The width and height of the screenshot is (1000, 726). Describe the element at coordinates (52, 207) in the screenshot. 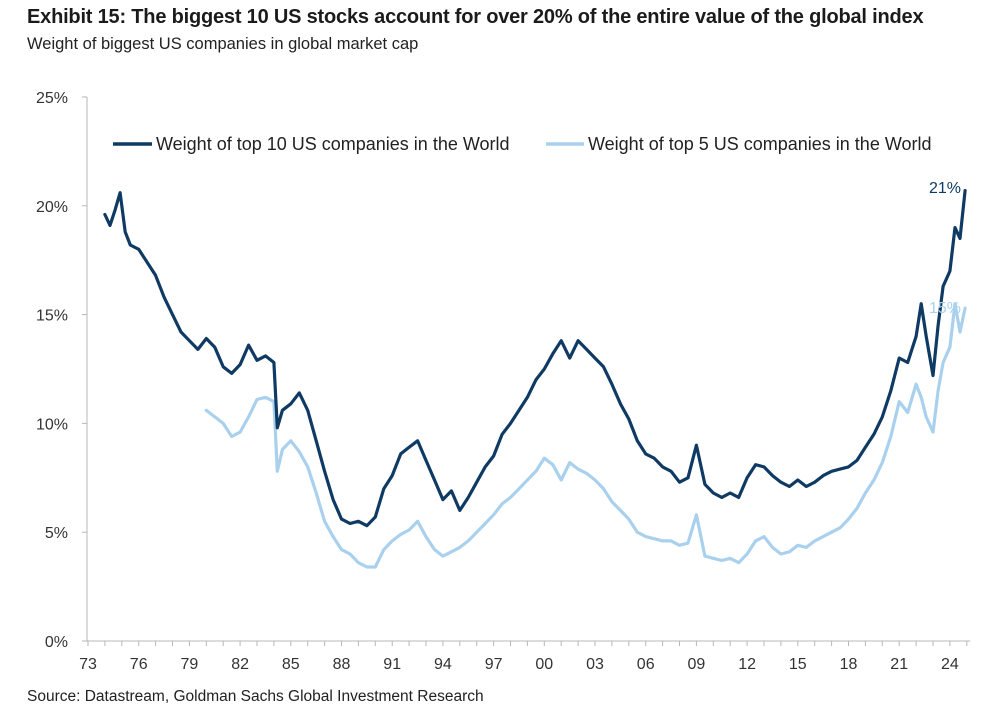

I see `y-tick-label: 20%` at that location.